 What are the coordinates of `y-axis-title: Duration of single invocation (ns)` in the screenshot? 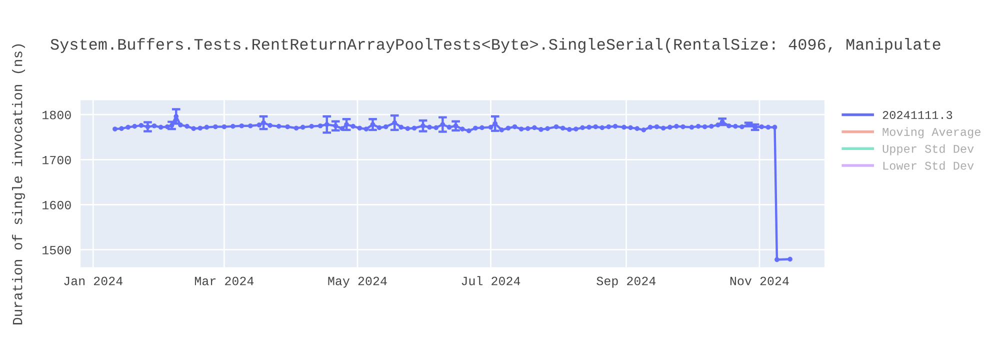 It's located at (18, 184).